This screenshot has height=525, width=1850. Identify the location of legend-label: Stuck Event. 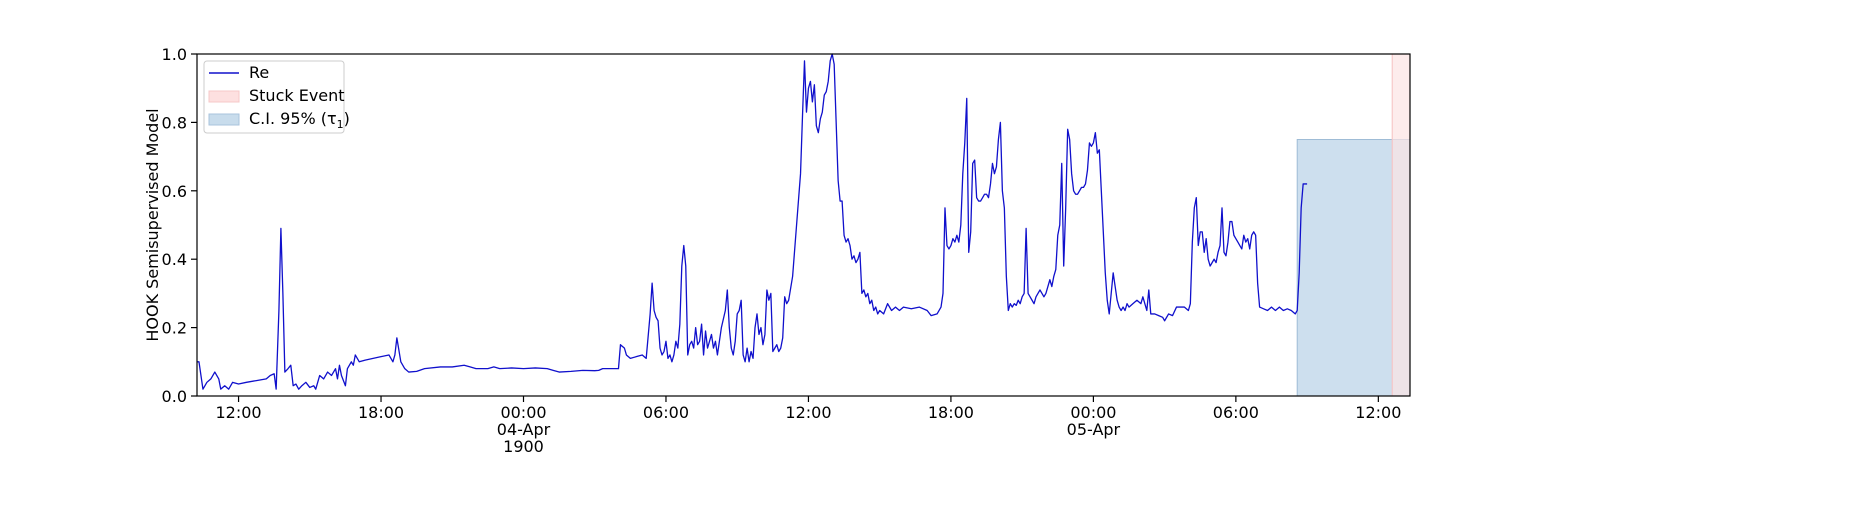
(297, 95).